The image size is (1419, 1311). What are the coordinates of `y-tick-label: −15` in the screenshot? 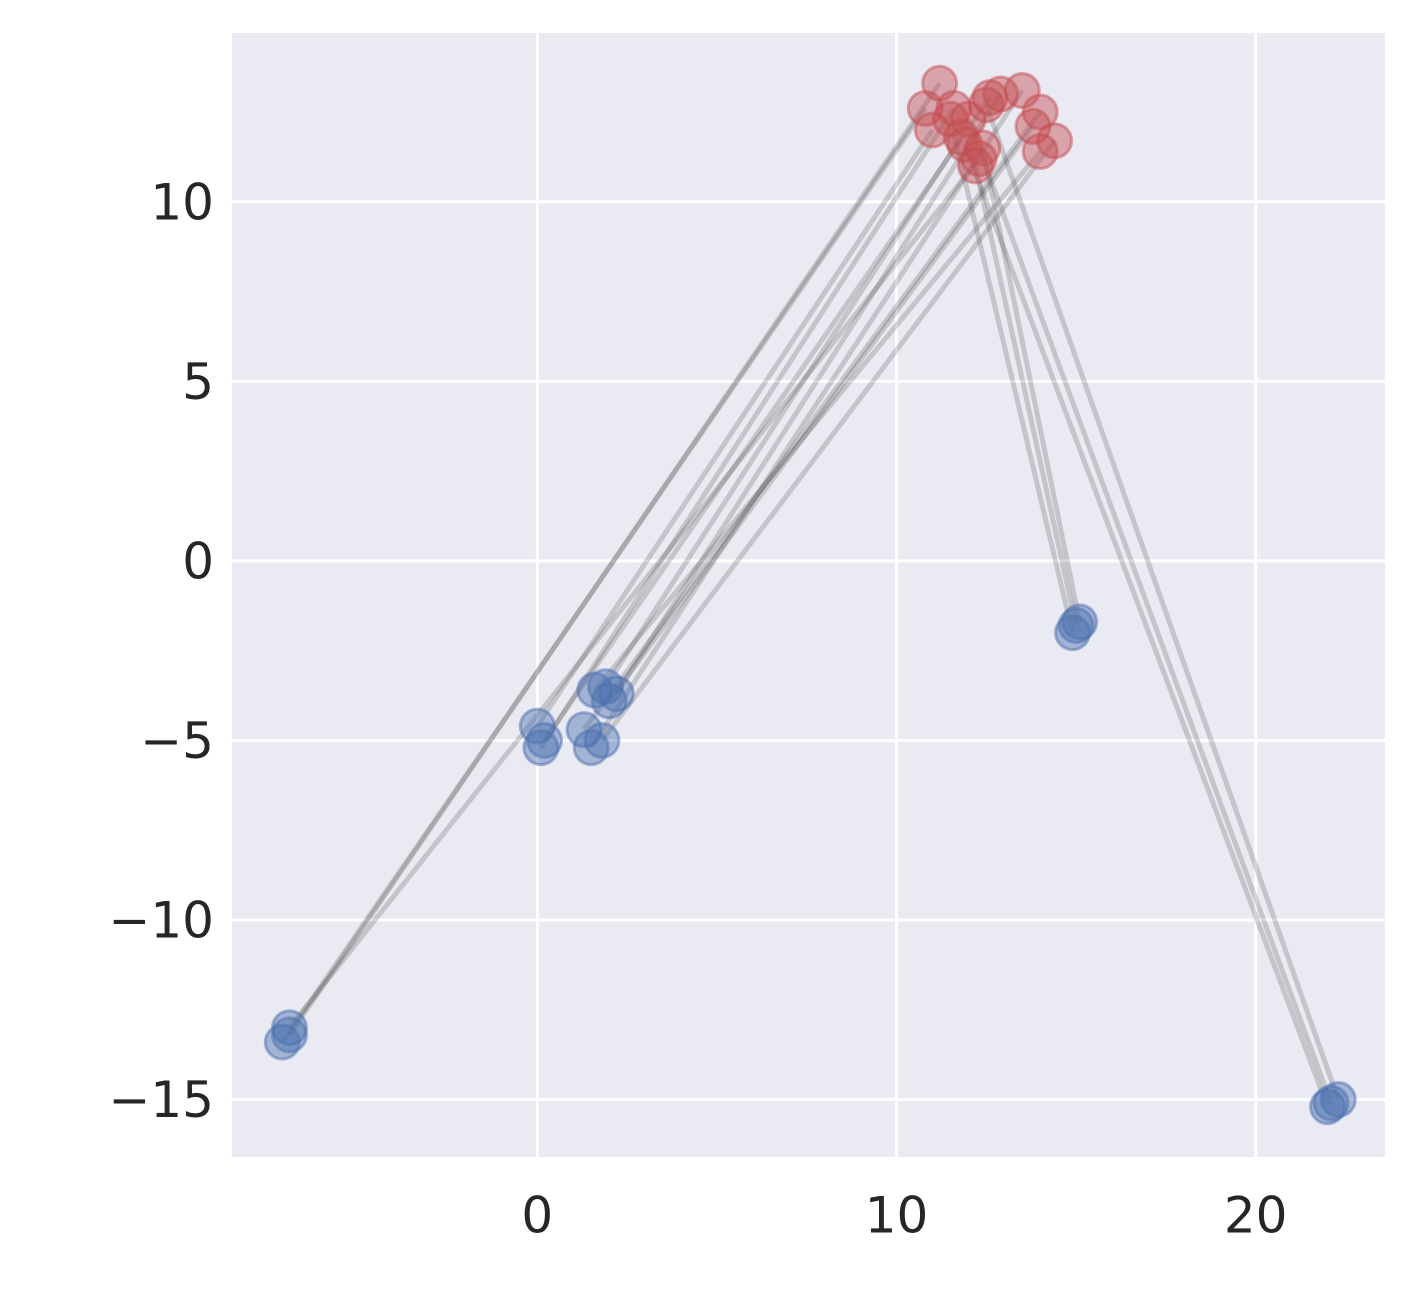 It's located at (161, 1100).